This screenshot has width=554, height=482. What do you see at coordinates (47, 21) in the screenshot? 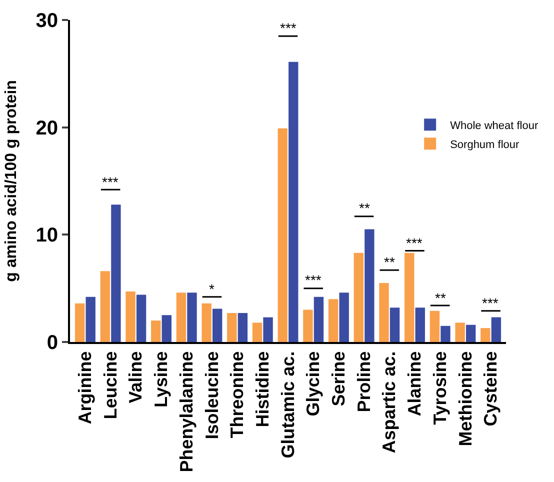
I see `y-tick-label: 30` at bounding box center [47, 21].